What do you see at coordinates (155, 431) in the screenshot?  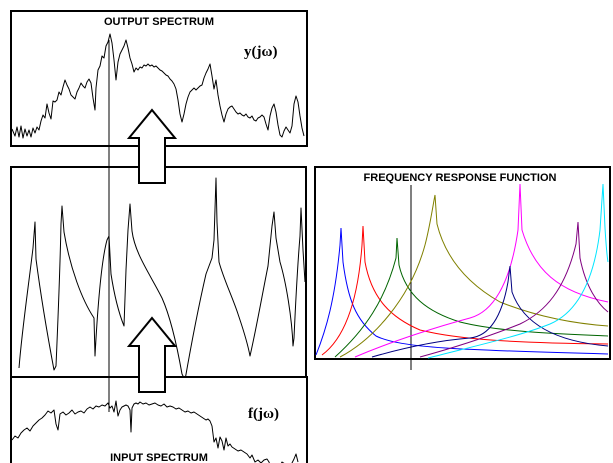 I see `input-spectrum-curve` at bounding box center [155, 431].